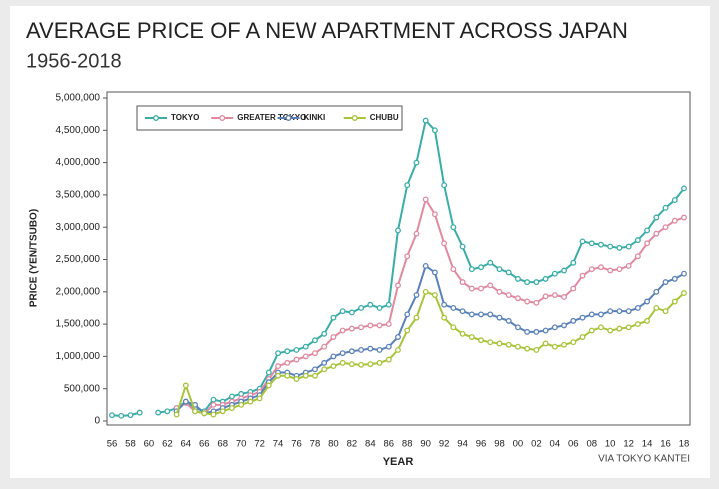  I want to click on x-tick-label: 86, so click(388, 444).